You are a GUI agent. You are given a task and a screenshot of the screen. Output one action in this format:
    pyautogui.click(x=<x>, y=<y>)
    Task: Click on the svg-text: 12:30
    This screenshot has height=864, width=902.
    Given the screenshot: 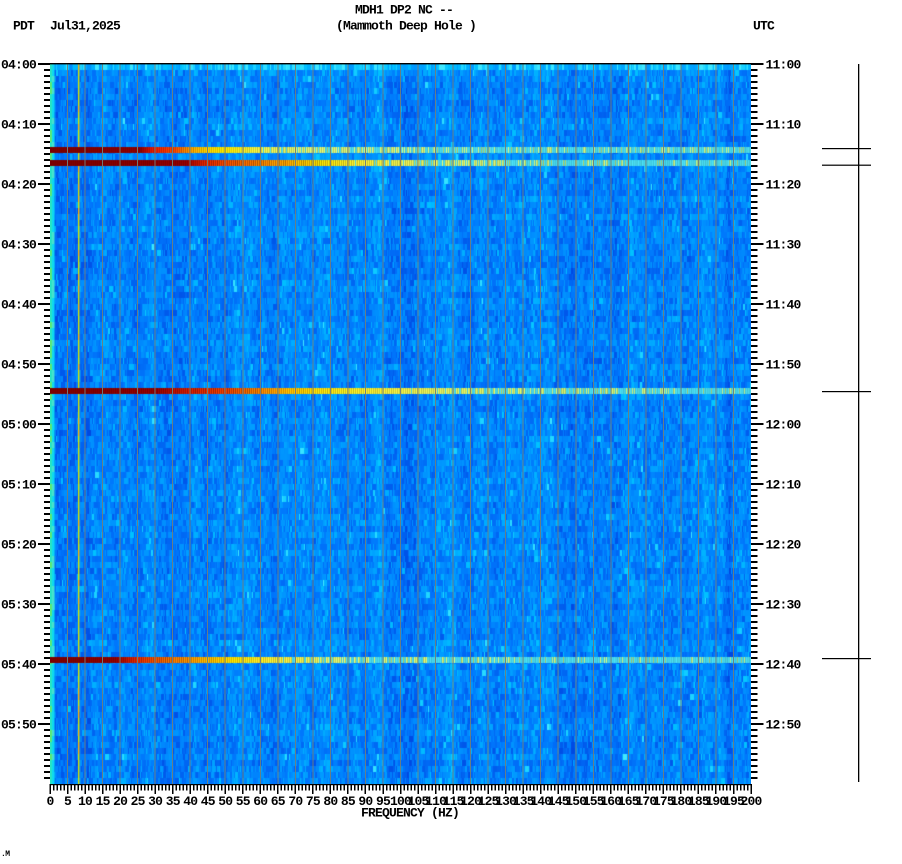 What is the action you would take?
    pyautogui.click(x=784, y=604)
    